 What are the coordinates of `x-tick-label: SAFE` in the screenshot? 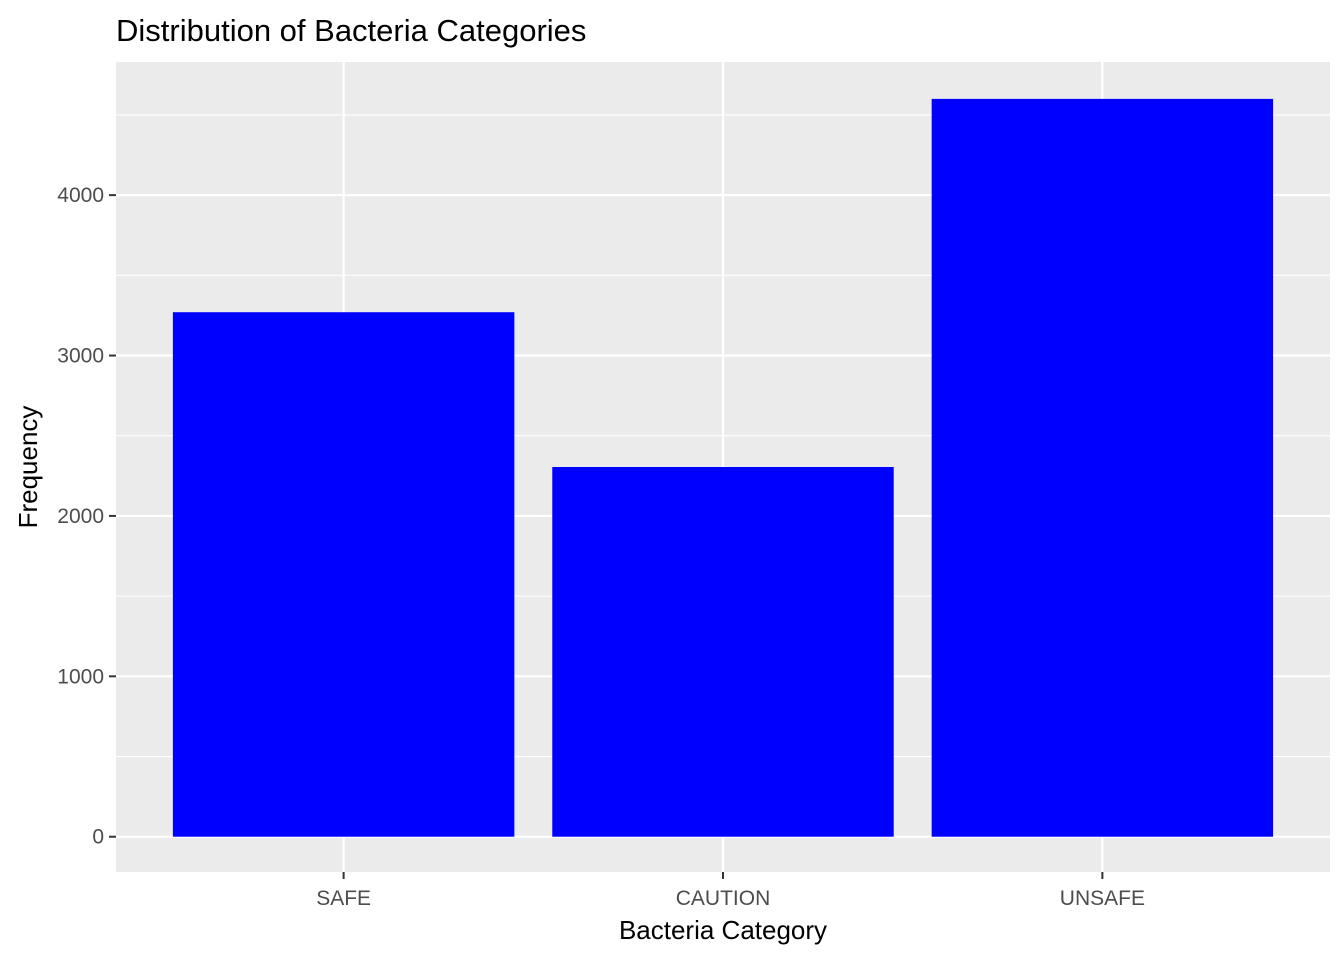 It's located at (343, 898).